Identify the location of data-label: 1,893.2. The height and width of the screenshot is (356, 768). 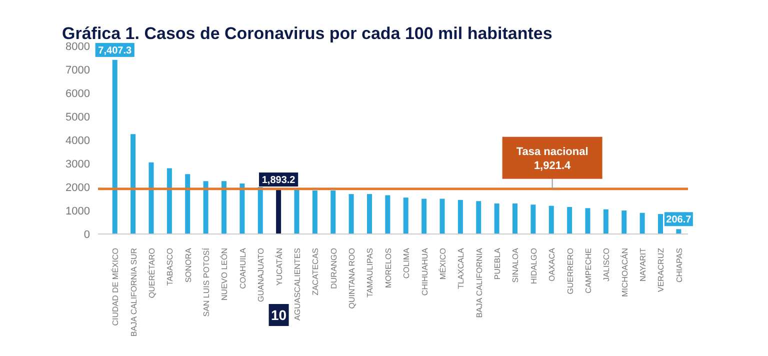
(279, 180).